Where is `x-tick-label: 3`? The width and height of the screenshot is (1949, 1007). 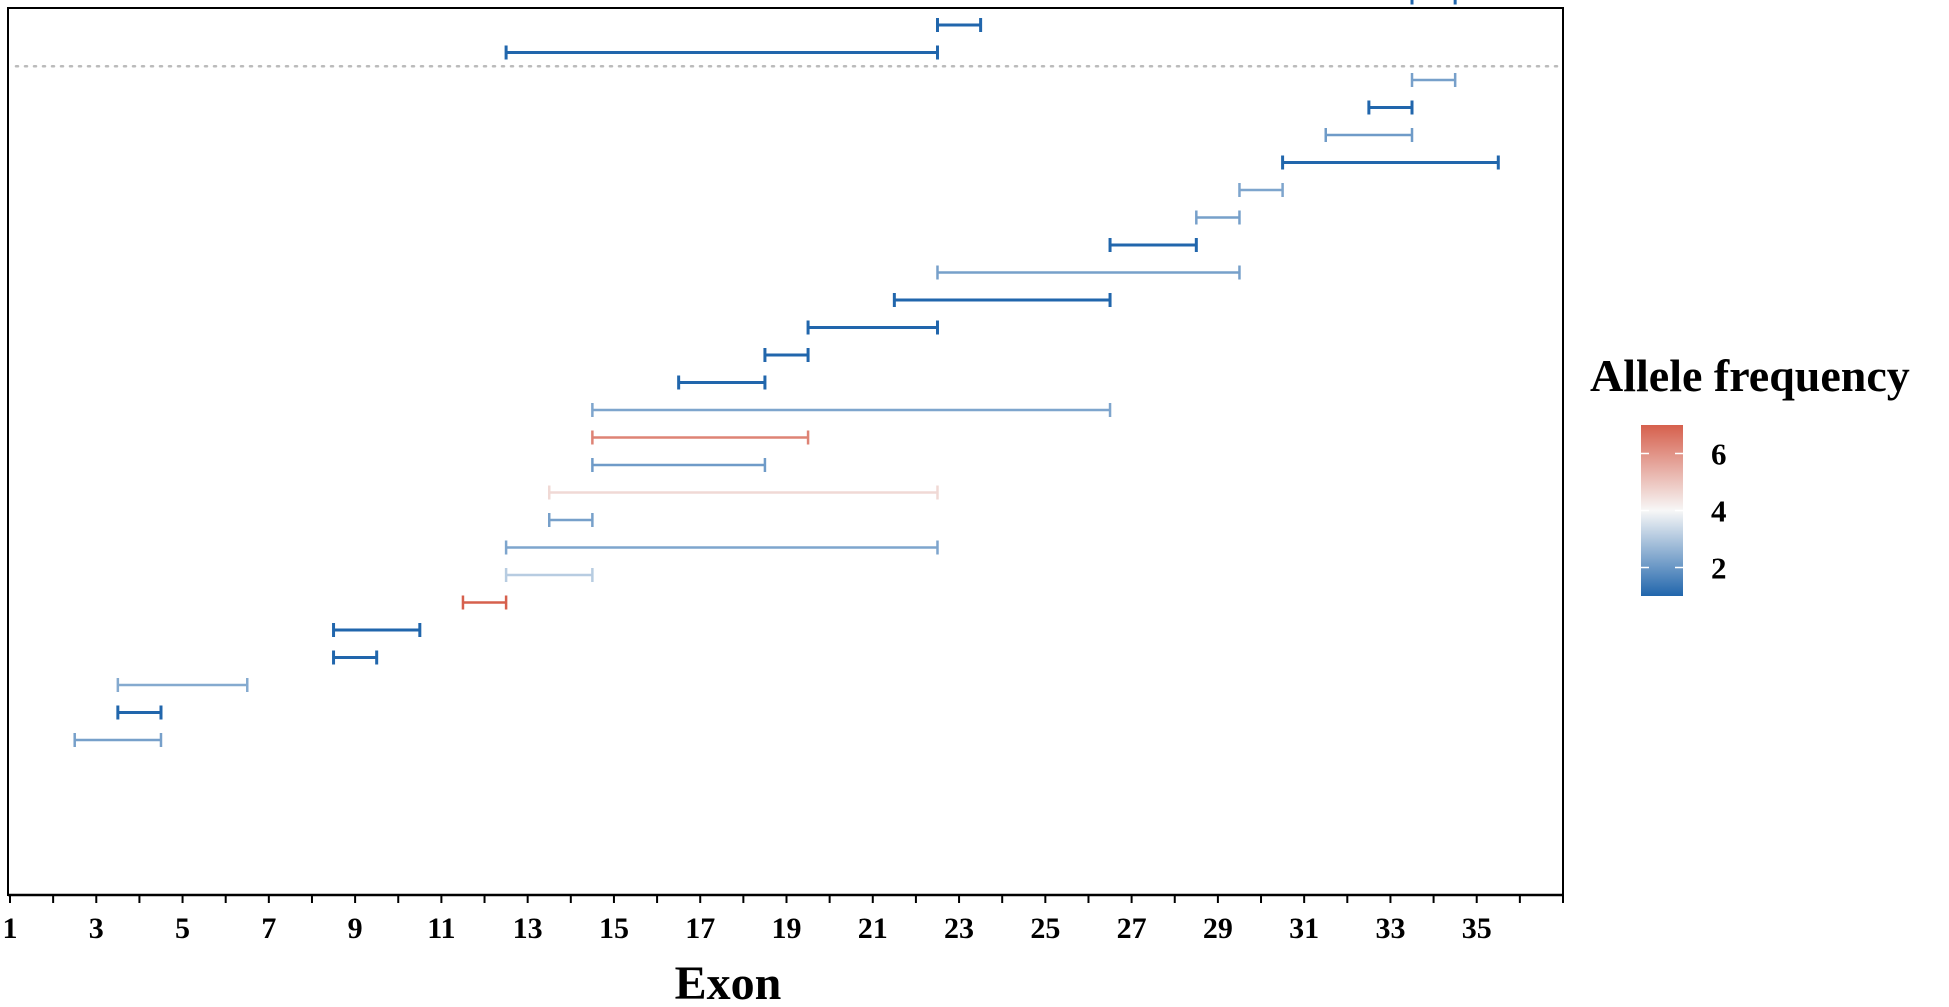 x-tick-label: 3 is located at coordinates (96, 928).